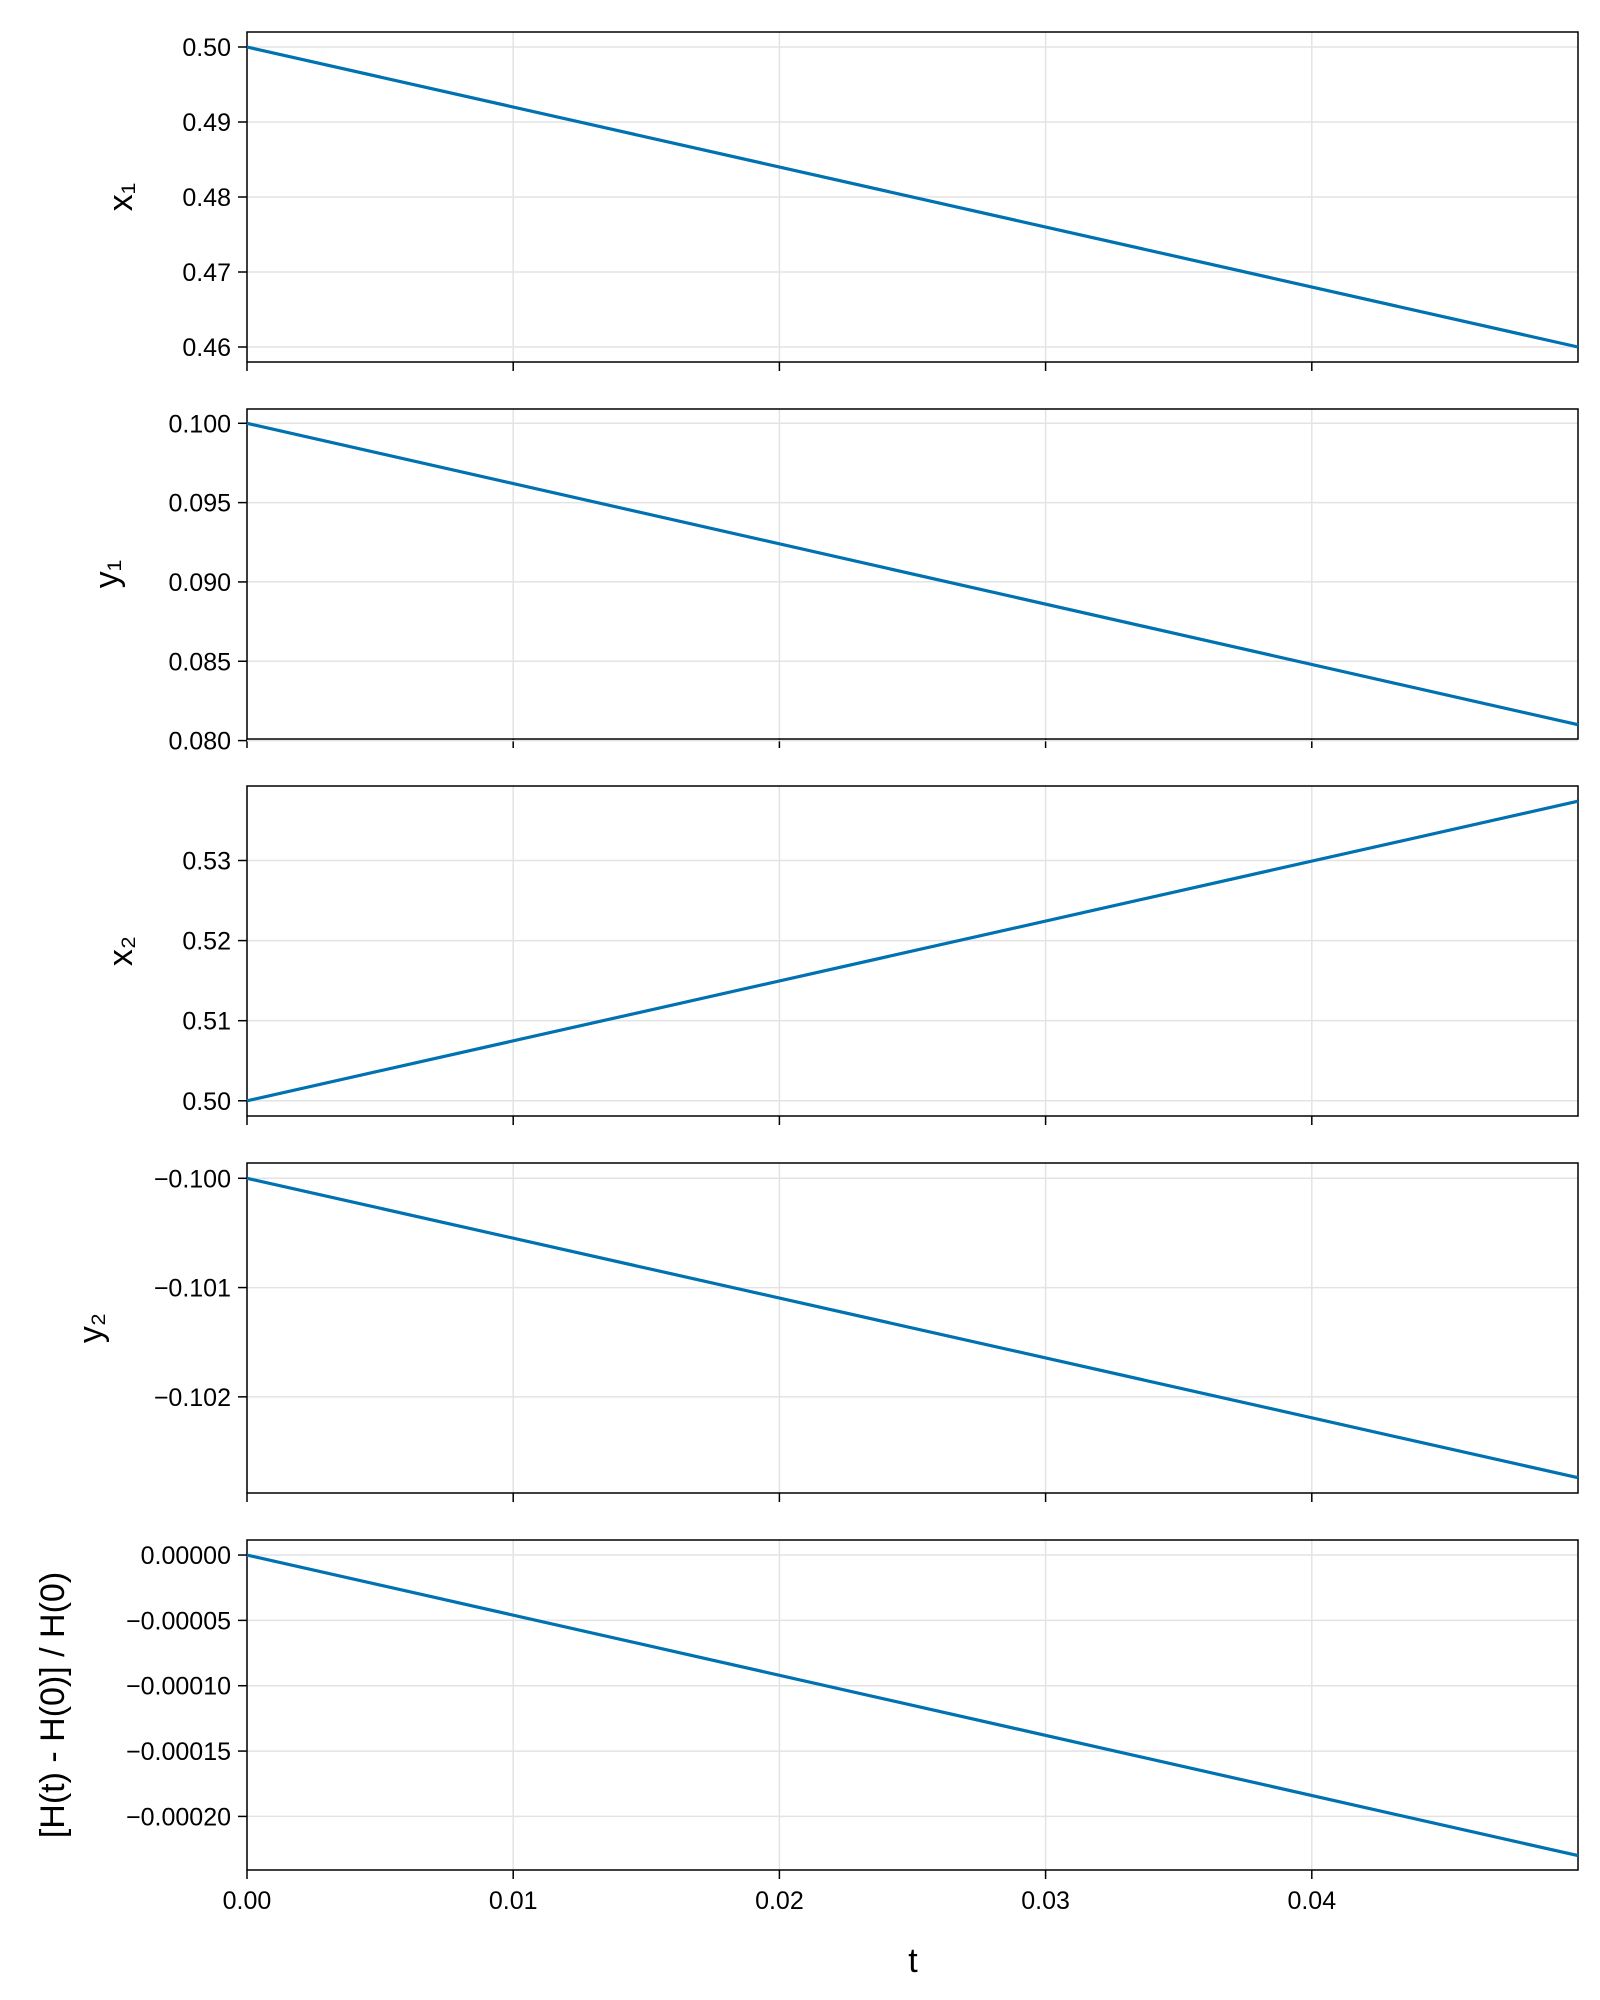 The image size is (1600, 2000). What do you see at coordinates (53, 1705) in the screenshot?
I see `y-axis-label: [H(t) - H(0)] / H(0)` at bounding box center [53, 1705].